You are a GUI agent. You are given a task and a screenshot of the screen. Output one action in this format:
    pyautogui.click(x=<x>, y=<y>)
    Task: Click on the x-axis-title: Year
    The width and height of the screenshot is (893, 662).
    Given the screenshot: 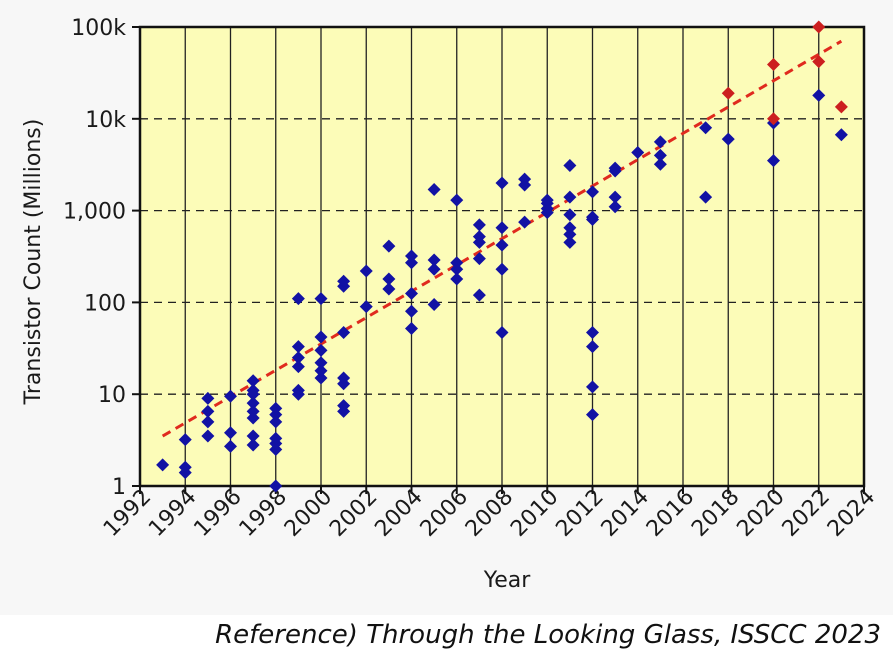 What is the action you would take?
    pyautogui.click(x=507, y=580)
    